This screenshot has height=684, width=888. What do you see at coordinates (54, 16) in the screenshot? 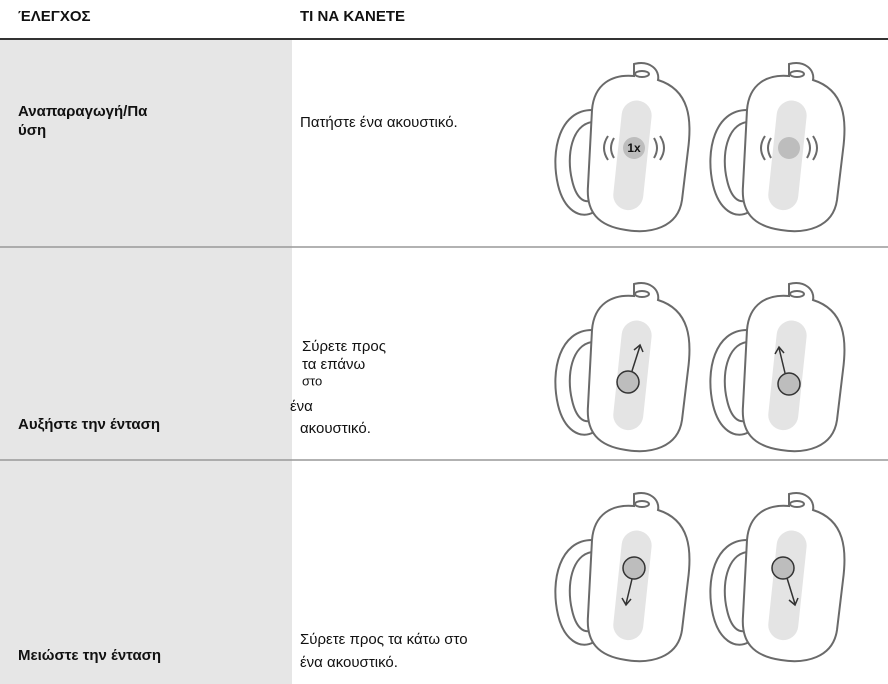
I see `column-header: ΈΛΕΓΧΟΣ` at bounding box center [54, 16].